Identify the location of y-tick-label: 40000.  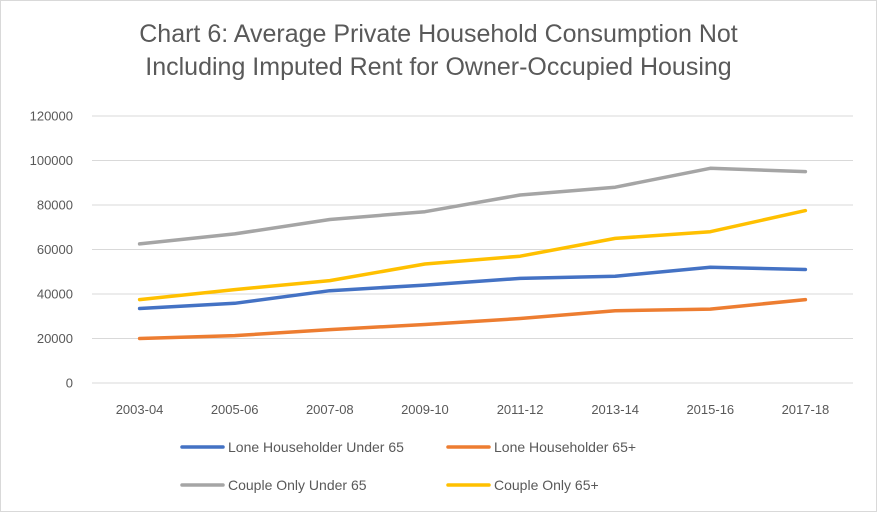
(55, 294).